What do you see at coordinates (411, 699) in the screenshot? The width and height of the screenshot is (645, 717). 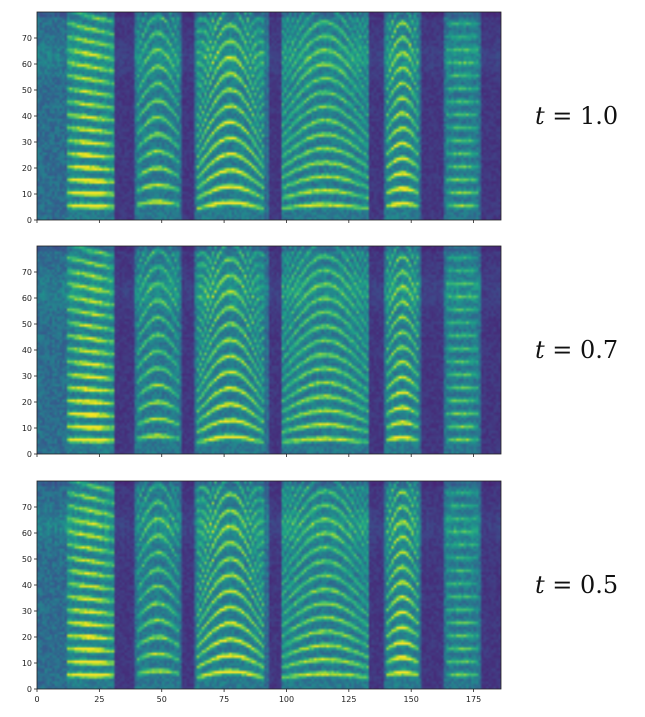 I see `x-tick-label: 150` at bounding box center [411, 699].